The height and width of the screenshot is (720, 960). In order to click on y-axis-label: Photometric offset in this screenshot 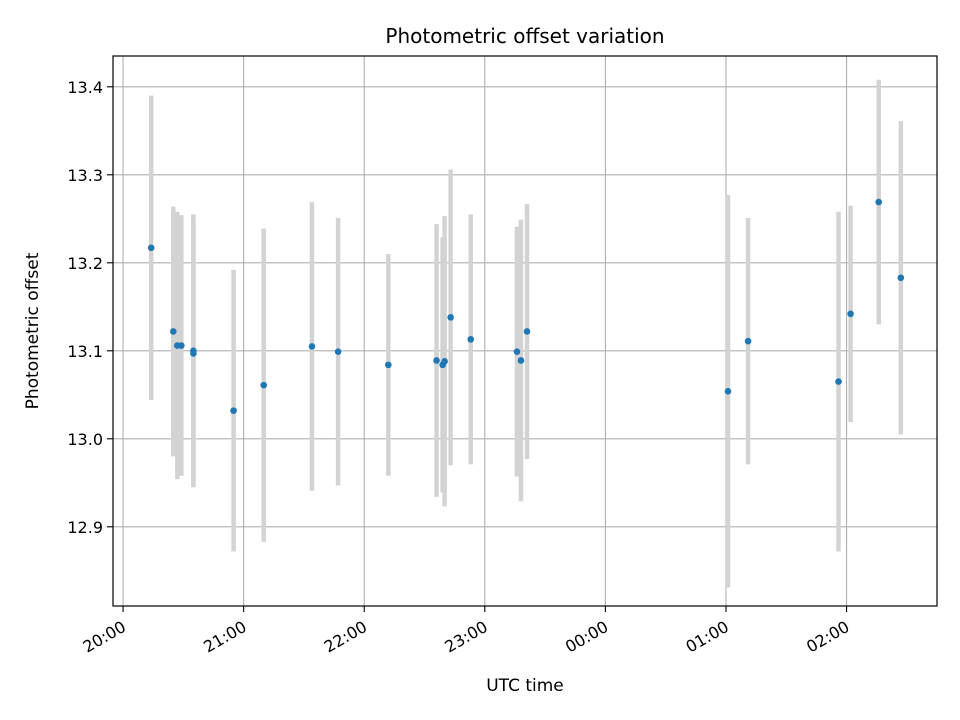, I will do `click(33, 330)`.